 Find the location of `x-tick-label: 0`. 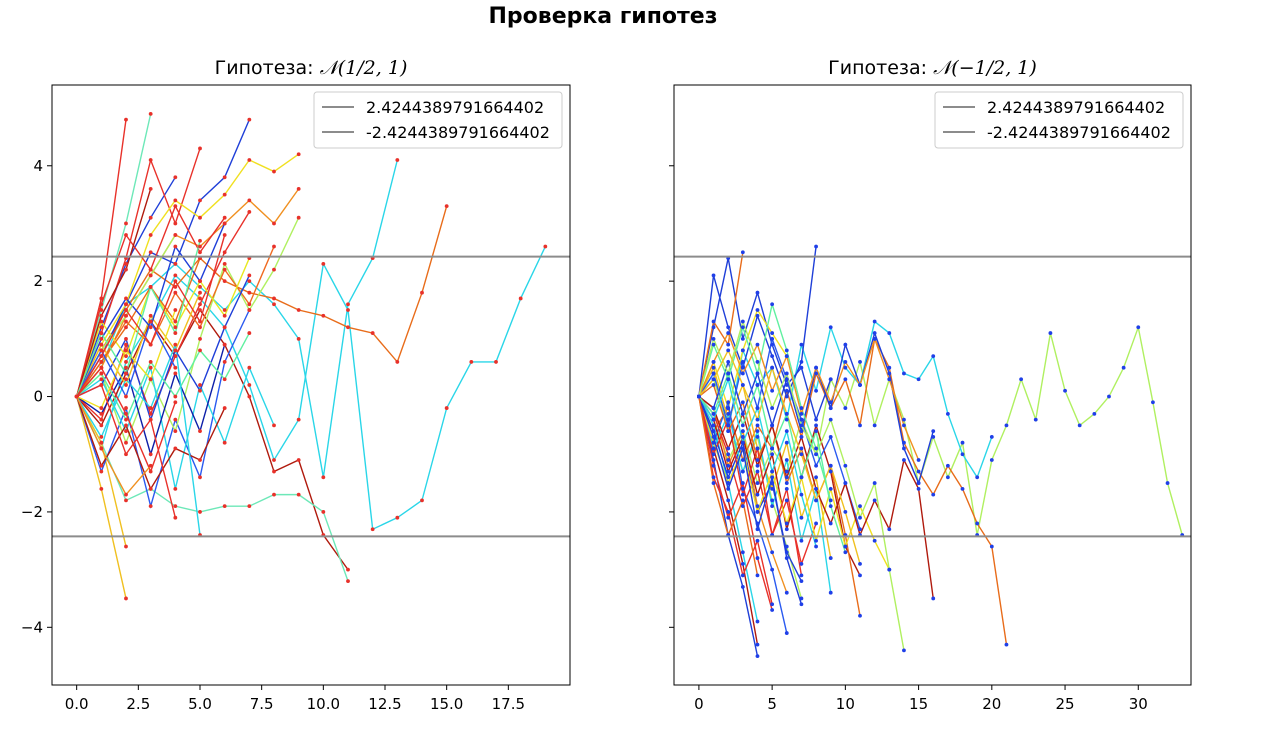

x-tick-label: 0 is located at coordinates (699, 704).